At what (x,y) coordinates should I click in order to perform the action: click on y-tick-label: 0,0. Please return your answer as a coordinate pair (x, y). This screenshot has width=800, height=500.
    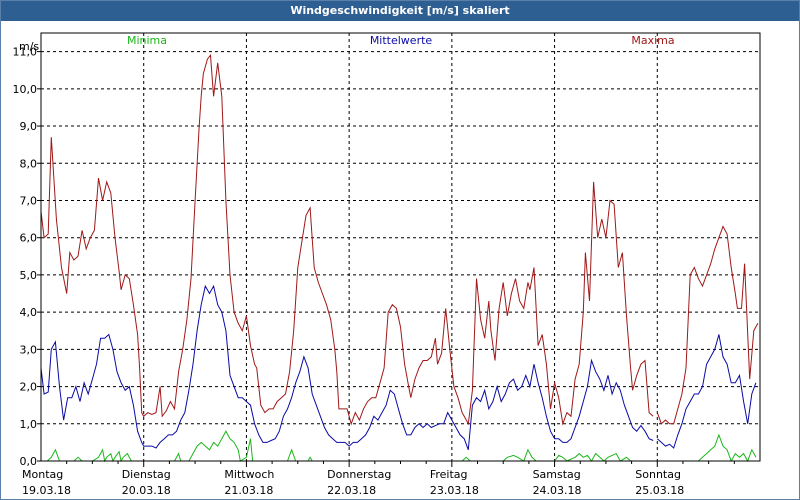
    Looking at the image, I should click on (29, 461).